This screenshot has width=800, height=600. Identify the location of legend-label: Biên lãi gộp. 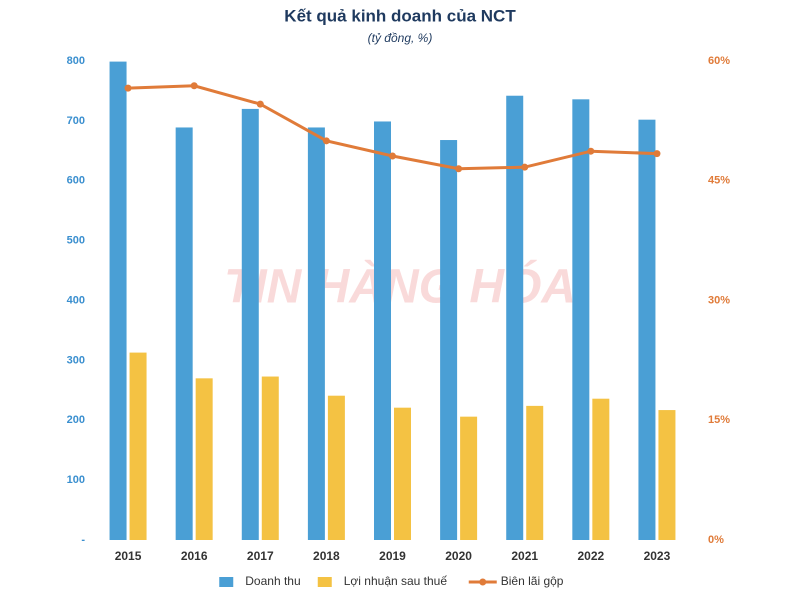
(532, 581).